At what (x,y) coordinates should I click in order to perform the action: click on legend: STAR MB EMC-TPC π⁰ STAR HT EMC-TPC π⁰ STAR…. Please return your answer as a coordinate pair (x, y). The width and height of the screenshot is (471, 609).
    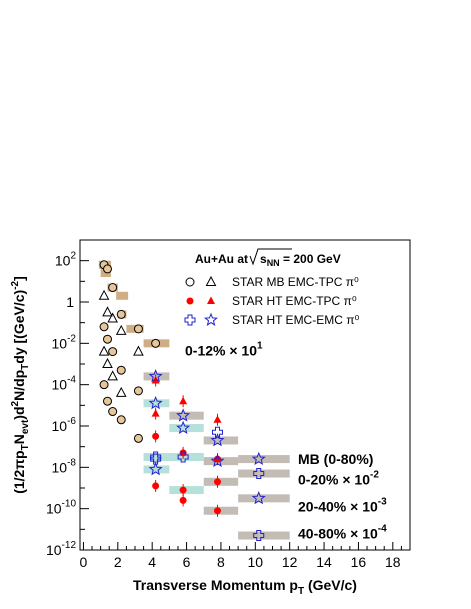
    Looking at the image, I should click on (272, 301).